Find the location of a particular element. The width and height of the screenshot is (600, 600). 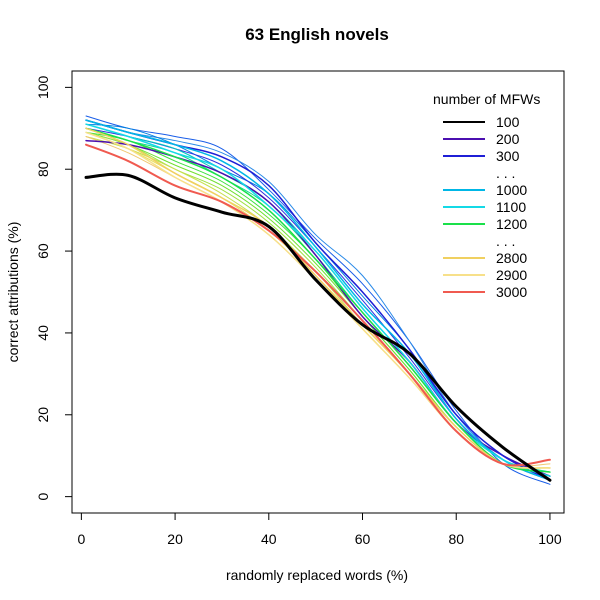

y-tick-label: 60 is located at coordinates (43, 251).